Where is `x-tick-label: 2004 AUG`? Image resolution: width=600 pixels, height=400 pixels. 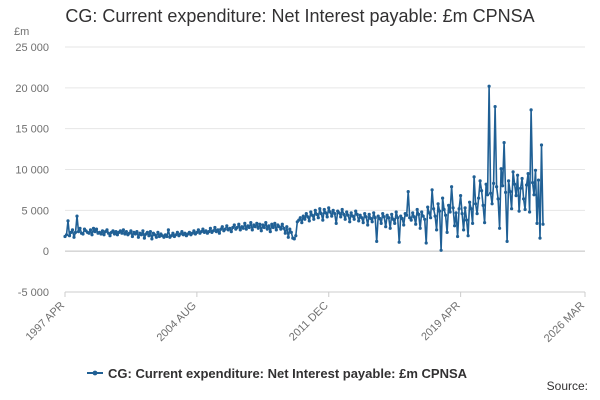
x-tick-label: 2004 AUG is located at coordinates (177, 322).